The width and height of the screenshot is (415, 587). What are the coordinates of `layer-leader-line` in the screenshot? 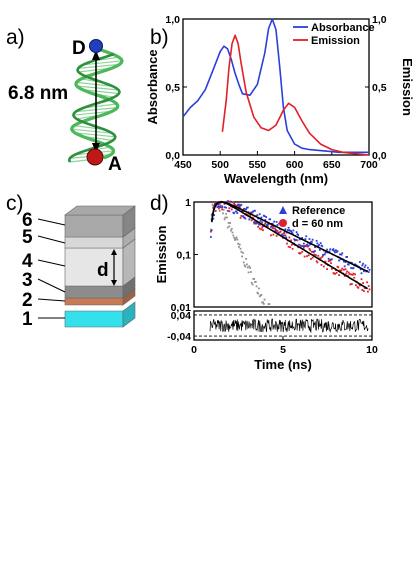 It's located at (51, 239).